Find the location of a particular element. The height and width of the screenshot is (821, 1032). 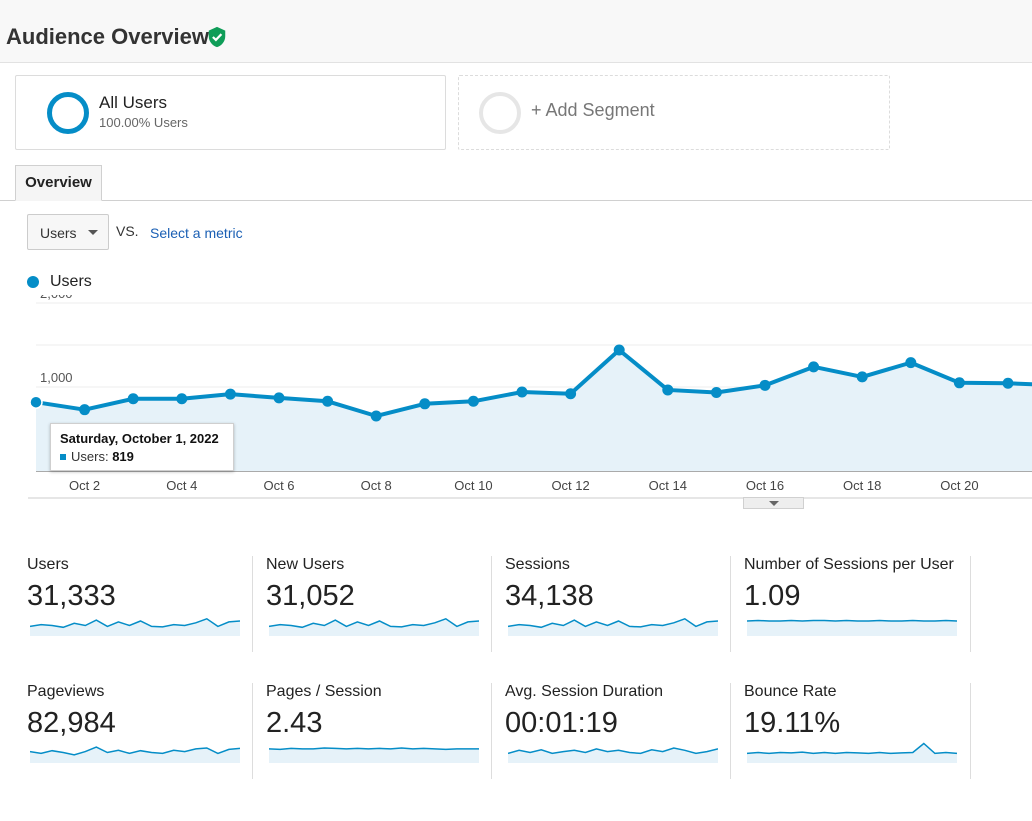

segment-subtitle: 100.00% Users is located at coordinates (143, 122).